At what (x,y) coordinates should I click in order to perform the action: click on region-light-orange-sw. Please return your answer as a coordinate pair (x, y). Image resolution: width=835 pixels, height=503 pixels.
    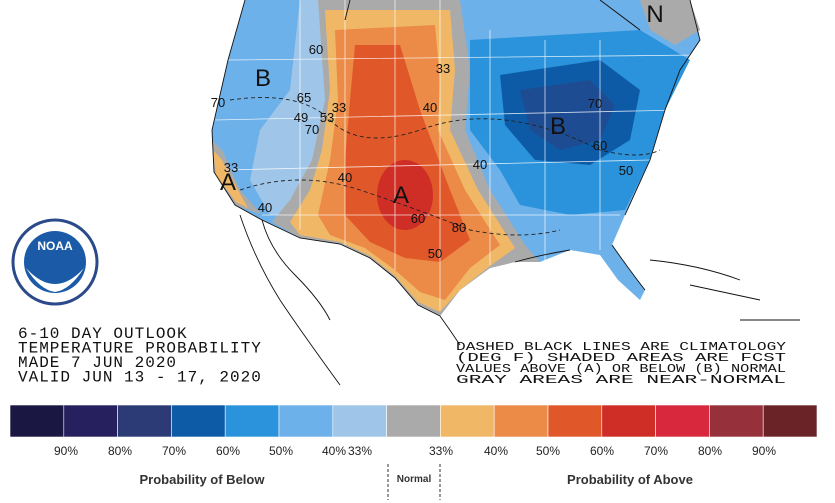
    Looking at the image, I should click on (230, 179).